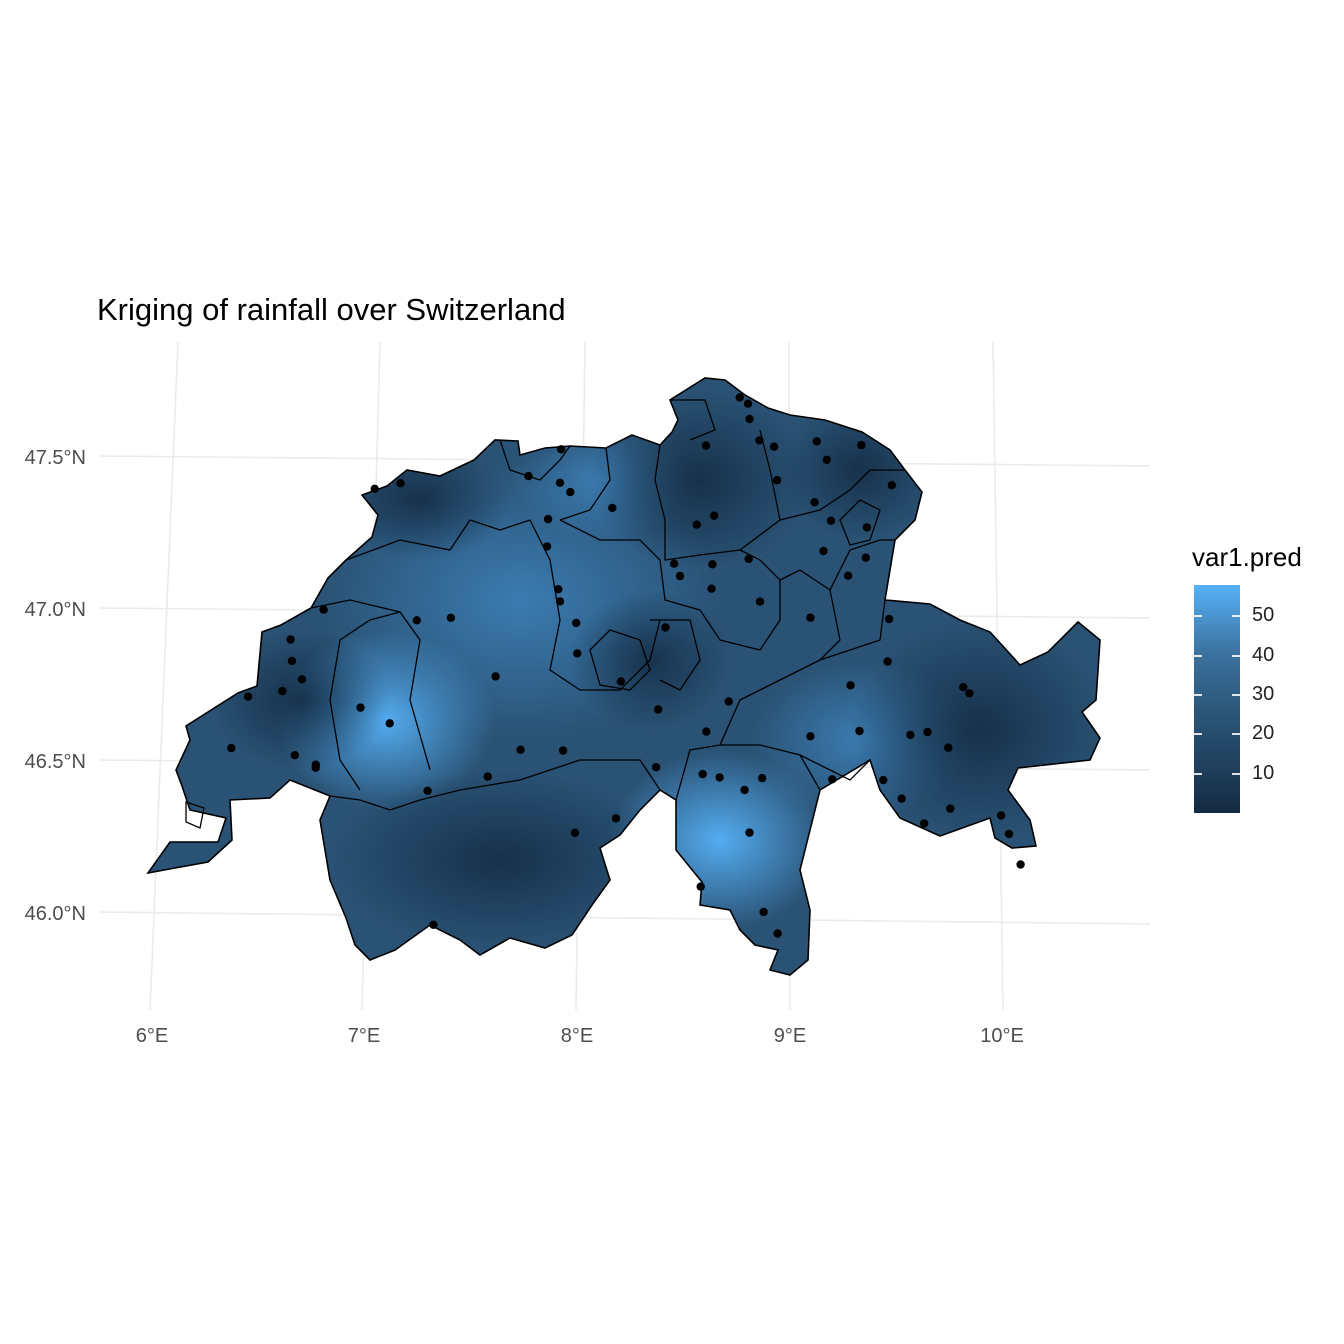 Image resolution: width=1344 pixels, height=1344 pixels. I want to click on legend-tick-label-20: 20, so click(1263, 733).